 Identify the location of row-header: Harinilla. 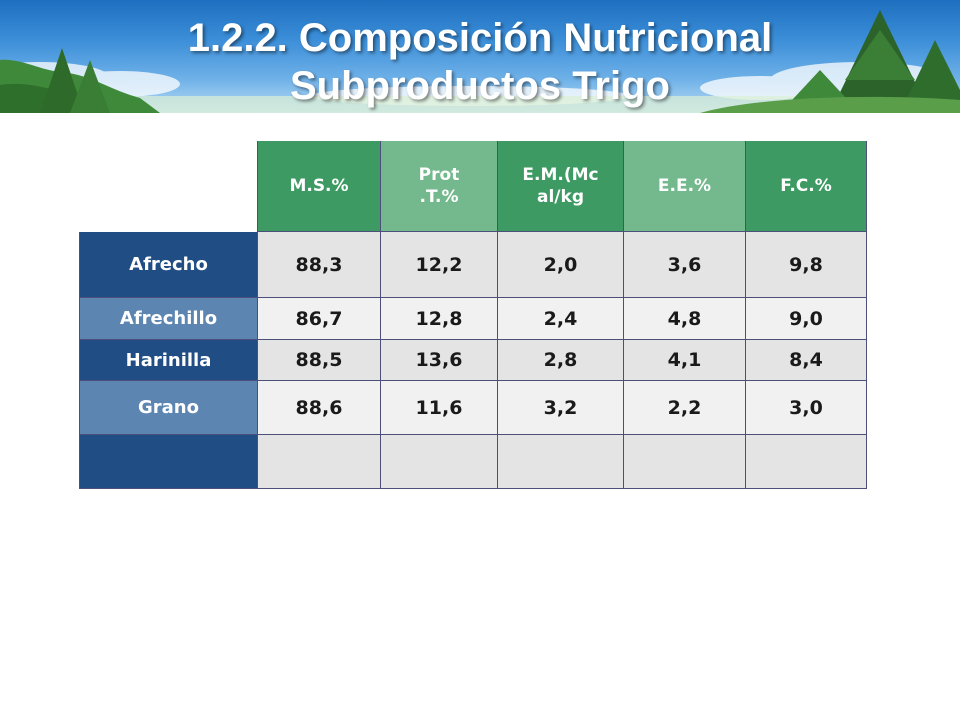
(168, 360).